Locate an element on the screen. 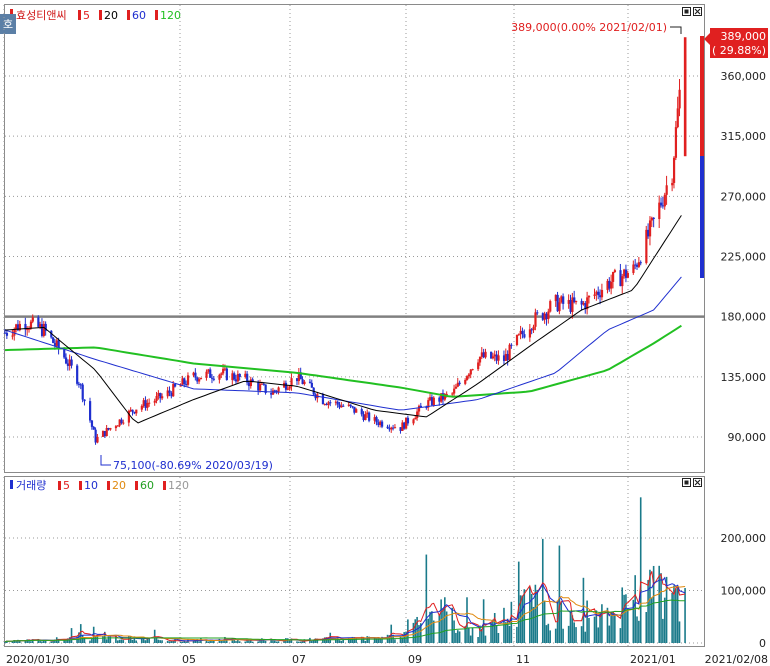 The height and width of the screenshot is (666, 770). volume-ma-10-line is located at coordinates (345, 609).